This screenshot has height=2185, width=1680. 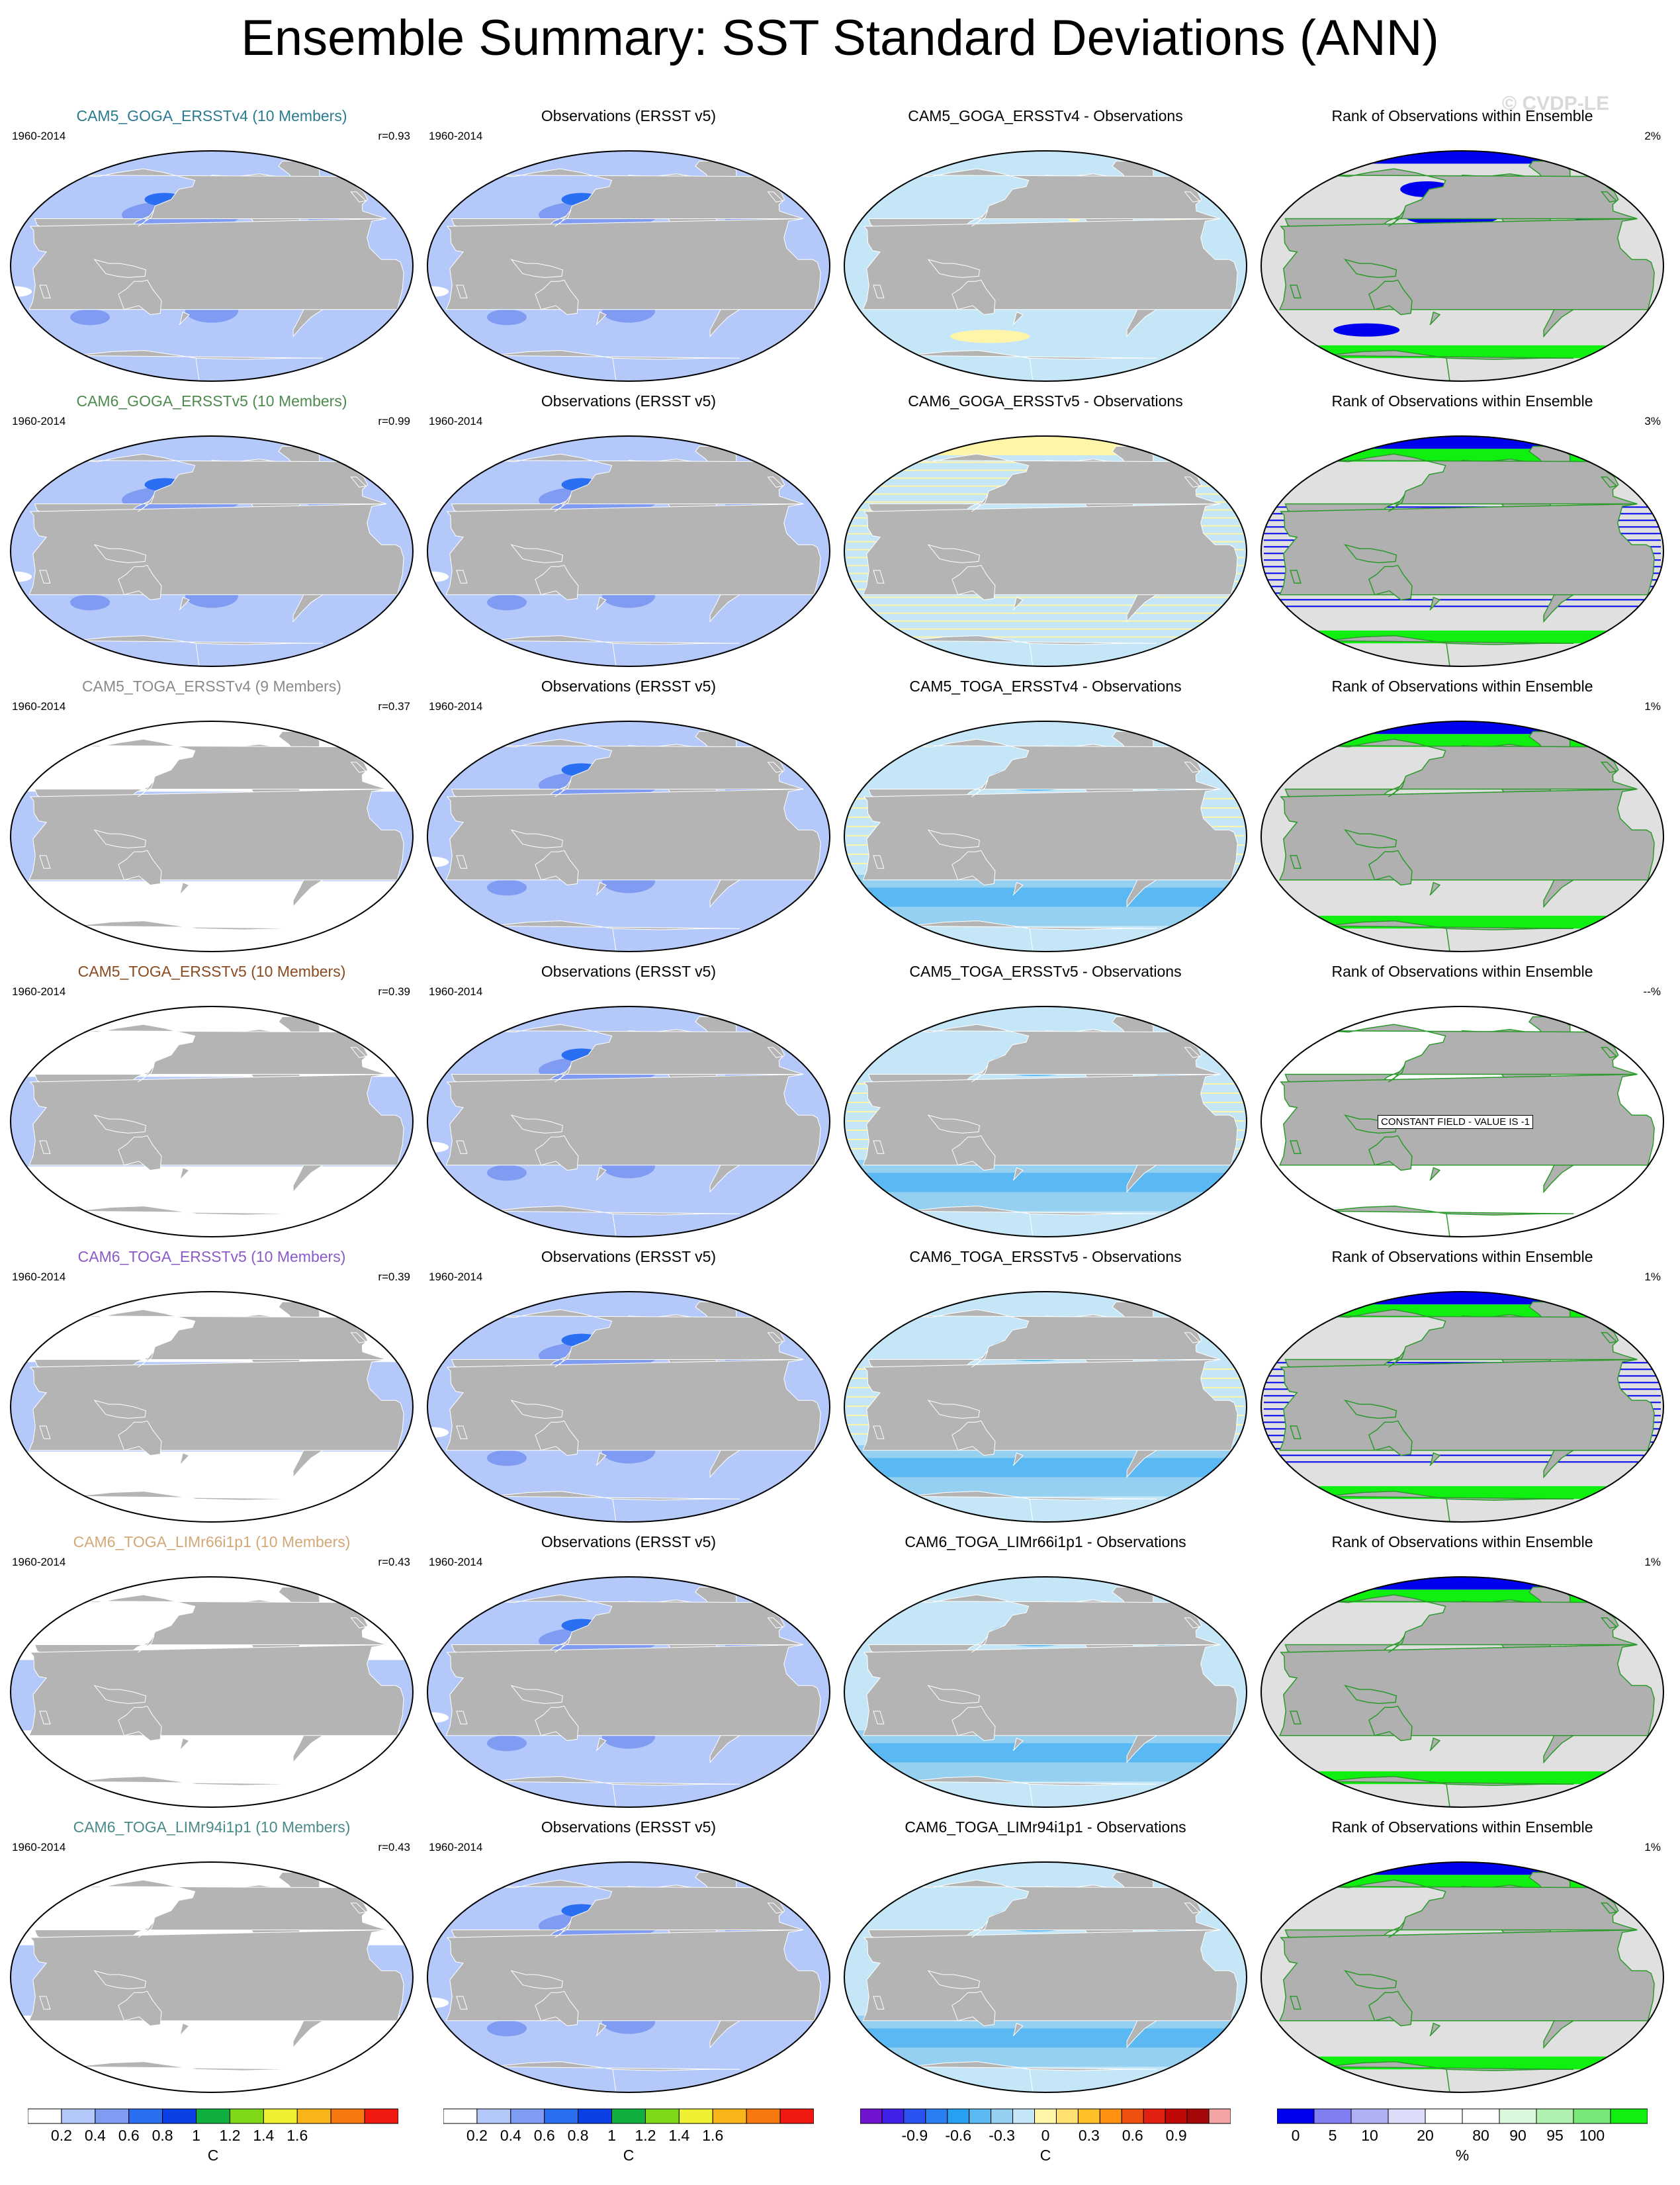 I want to click on colorbar-tick-label: 0.4, so click(x=95, y=2135).